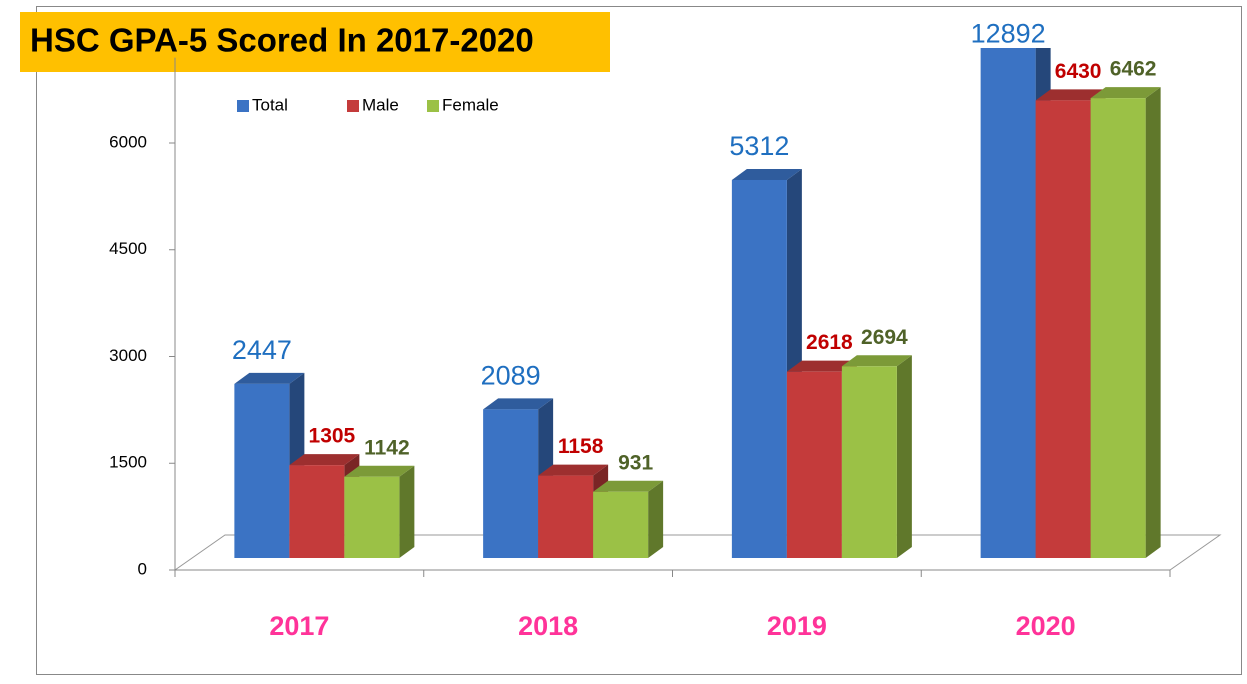  I want to click on chart-title: HSC GPA-5 Scored In 2017-2020, so click(282, 40).